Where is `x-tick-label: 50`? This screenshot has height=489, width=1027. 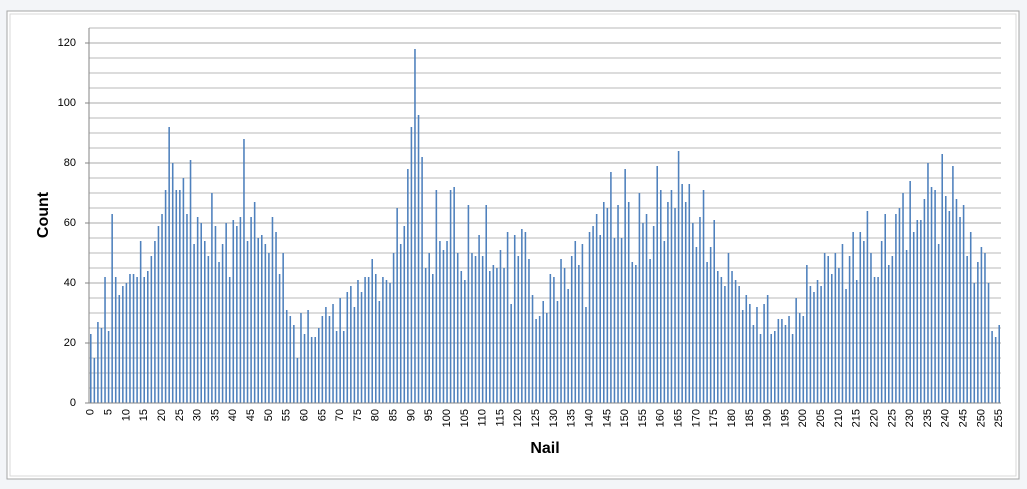
x-tick-label: 50 is located at coordinates (269, 415).